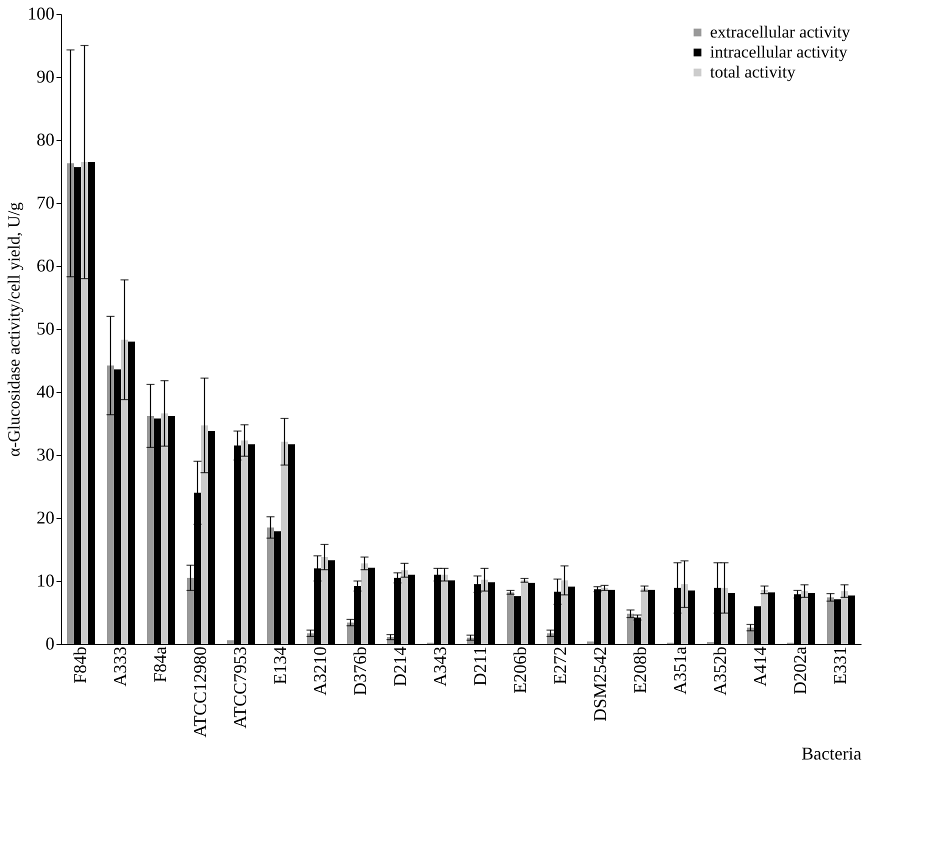 The image size is (946, 861). What do you see at coordinates (41, 14) in the screenshot?
I see `y-tick-label: 100` at bounding box center [41, 14].